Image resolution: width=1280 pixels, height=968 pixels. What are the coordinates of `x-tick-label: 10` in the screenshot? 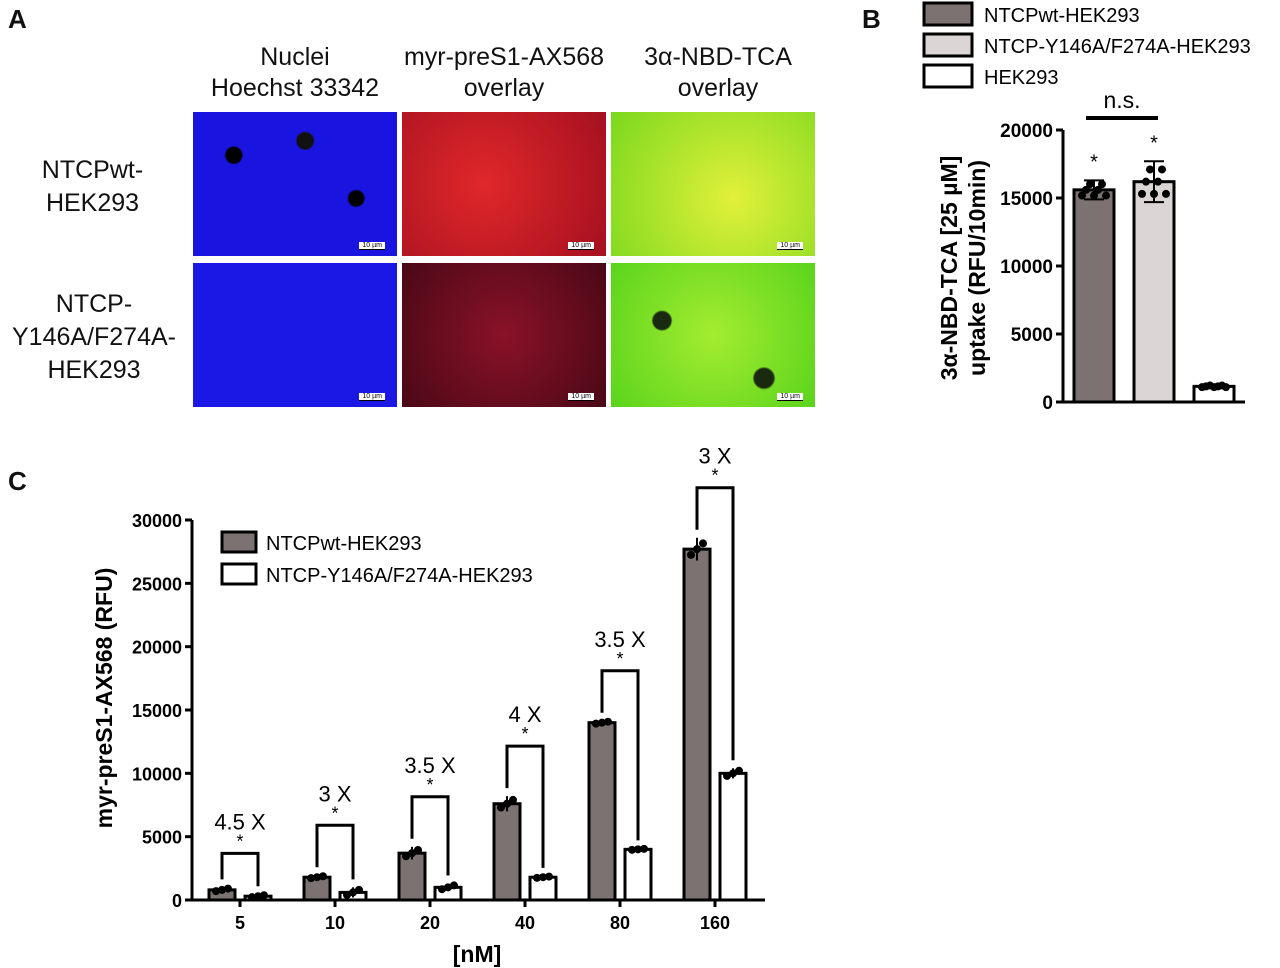 It's located at (335, 923).